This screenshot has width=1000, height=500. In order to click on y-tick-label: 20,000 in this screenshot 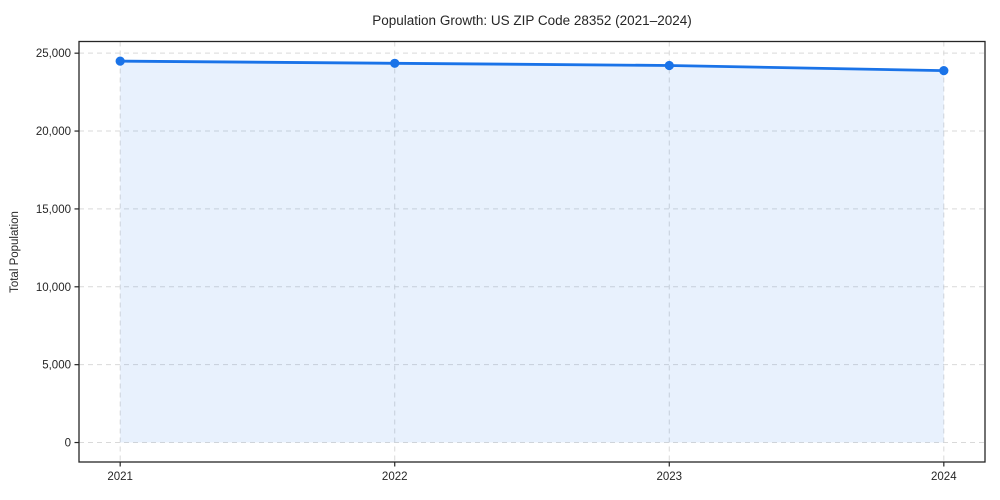, I will do `click(53, 132)`.